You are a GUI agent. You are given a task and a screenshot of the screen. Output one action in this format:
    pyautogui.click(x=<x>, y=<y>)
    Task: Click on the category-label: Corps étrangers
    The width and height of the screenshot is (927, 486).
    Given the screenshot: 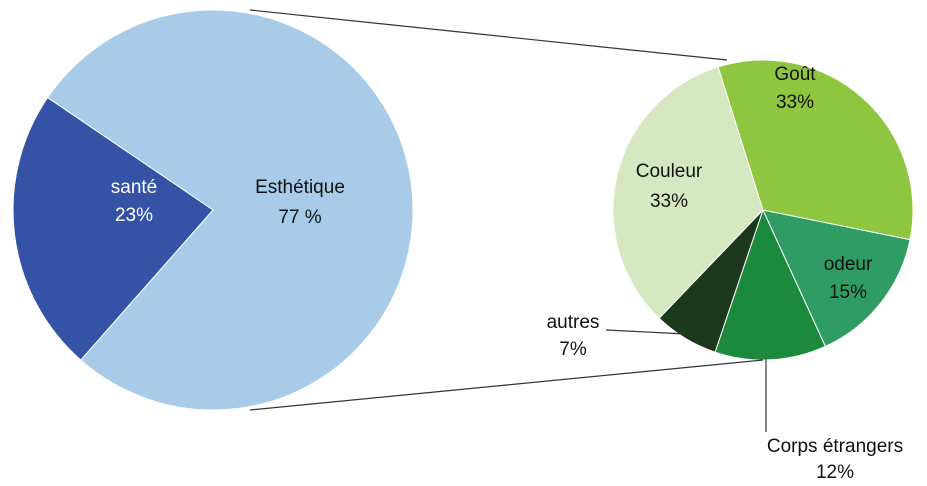 What is the action you would take?
    pyautogui.click(x=835, y=446)
    